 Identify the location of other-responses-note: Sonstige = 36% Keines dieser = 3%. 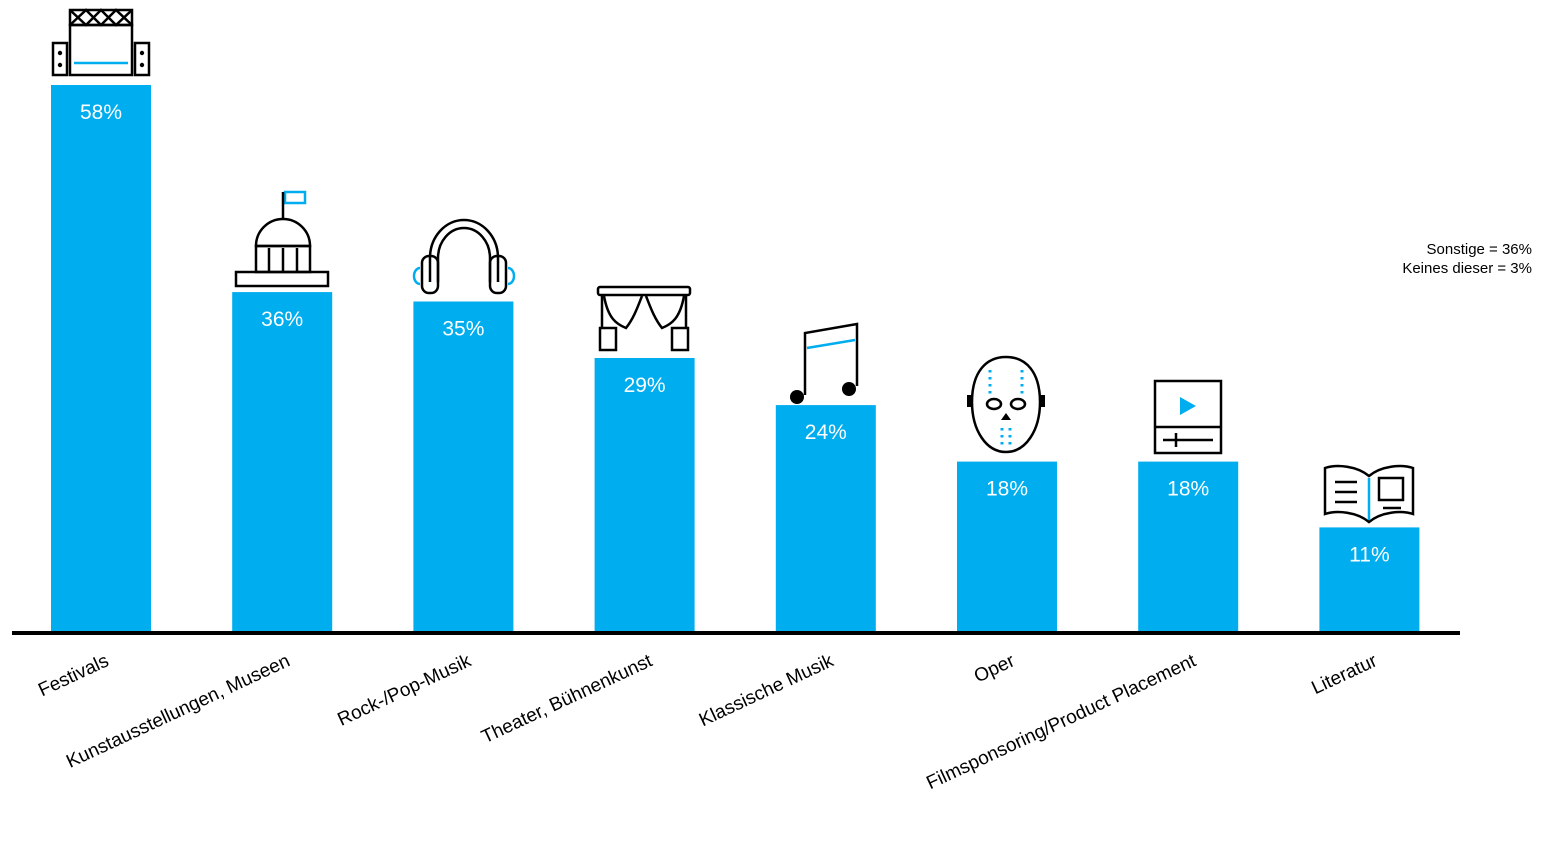
(1467, 259).